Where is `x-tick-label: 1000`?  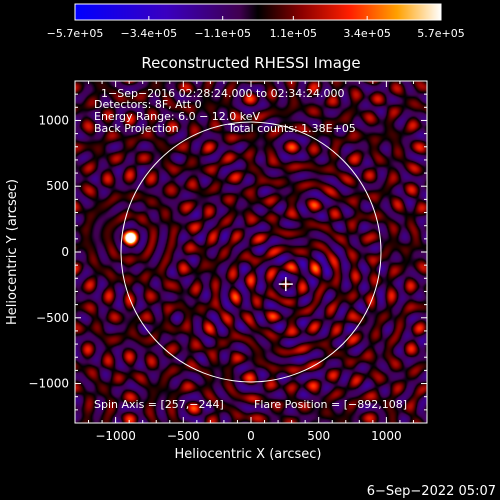
x-tick-label: 1000 is located at coordinates (386, 436).